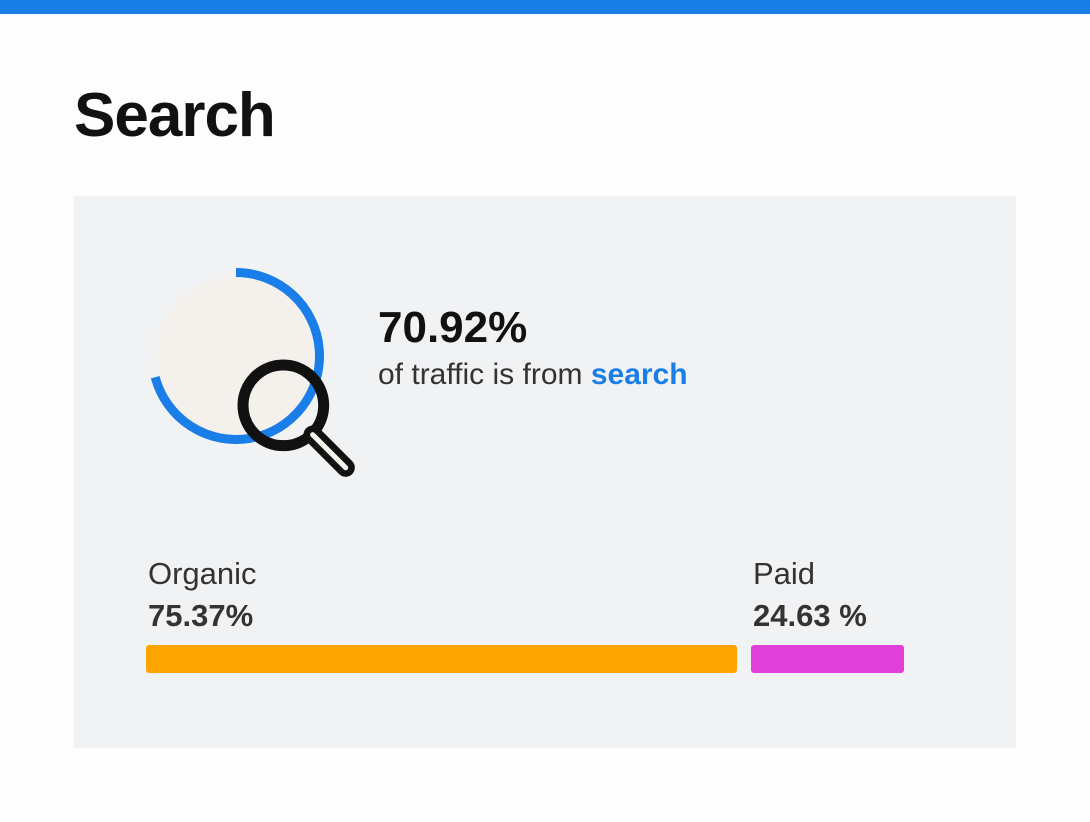  What do you see at coordinates (175, 115) in the screenshot?
I see `page-title: Search` at bounding box center [175, 115].